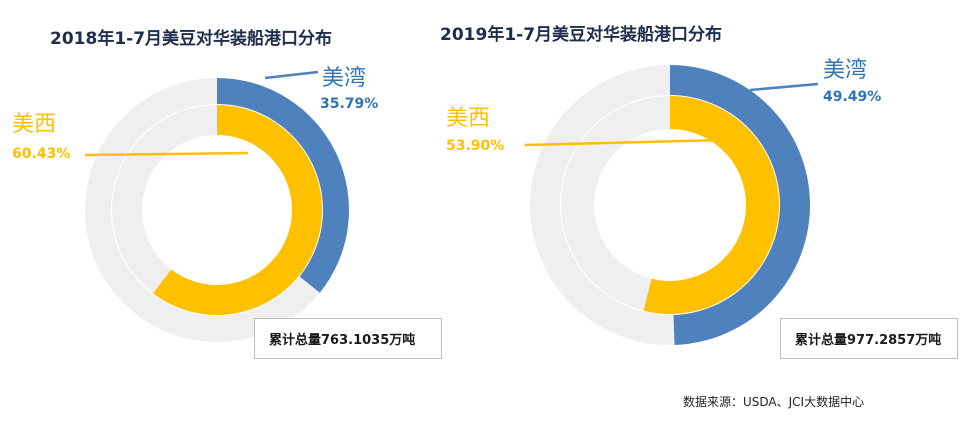  What do you see at coordinates (344, 78) in the screenshot?
I see `label-gulf-2018: 美湾` at bounding box center [344, 78].